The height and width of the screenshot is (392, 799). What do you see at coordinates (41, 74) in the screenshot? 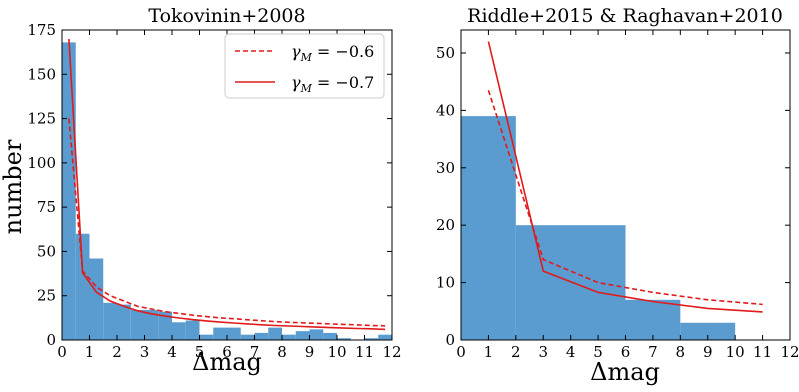
I see `left-y-tick-label: 150` at bounding box center [41, 74].